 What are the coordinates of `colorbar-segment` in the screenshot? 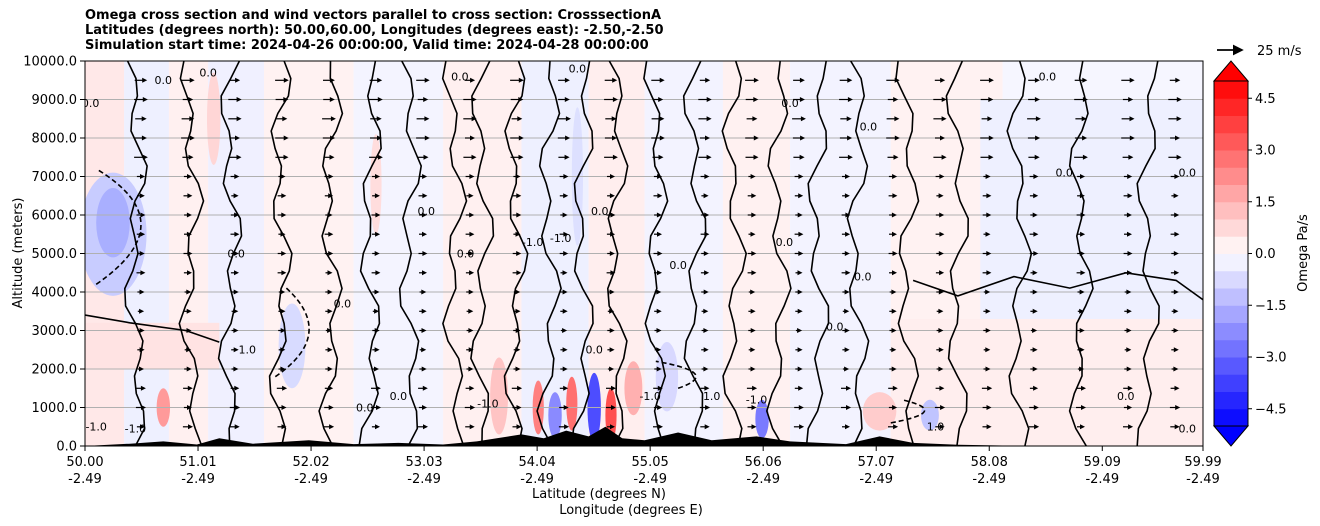 It's located at (1231, 314).